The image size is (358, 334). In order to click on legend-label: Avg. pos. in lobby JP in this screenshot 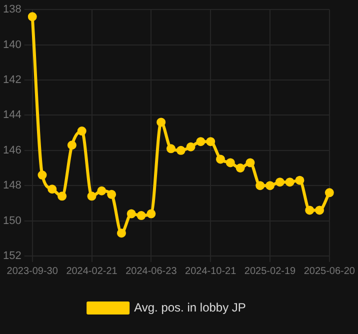, I will do `click(190, 307)`.